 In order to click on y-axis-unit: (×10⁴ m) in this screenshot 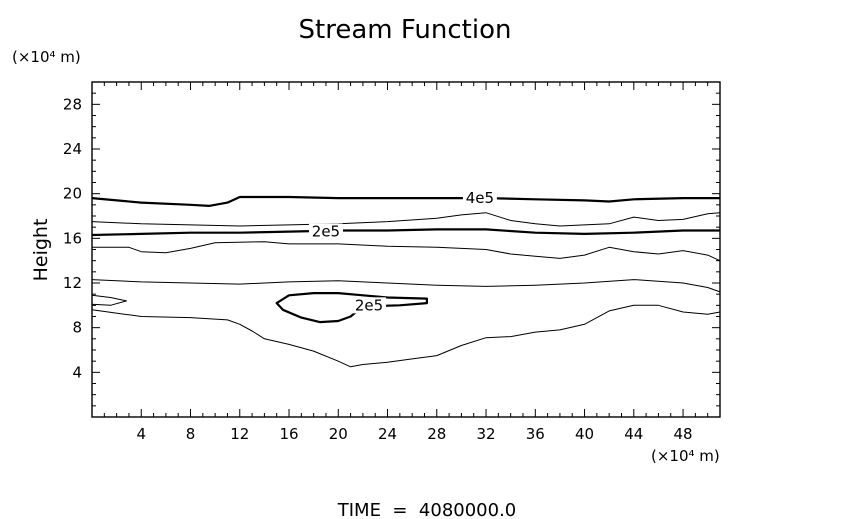, I will do `click(46, 57)`.